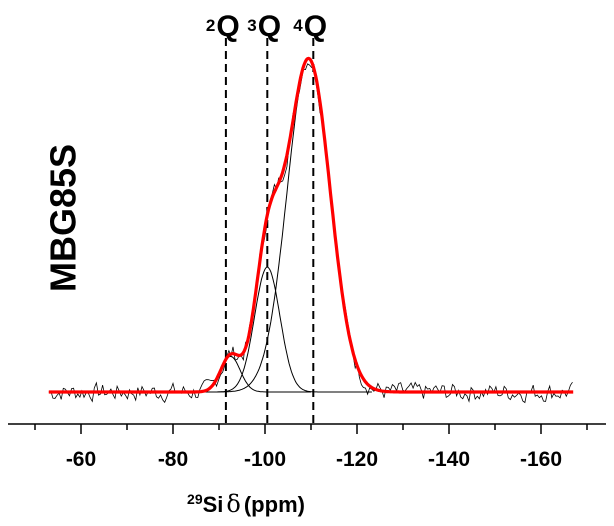 The height and width of the screenshot is (526, 614). Describe the element at coordinates (274, 504) in the screenshot. I see `x-axis-title-unit: (ppm)` at that location.